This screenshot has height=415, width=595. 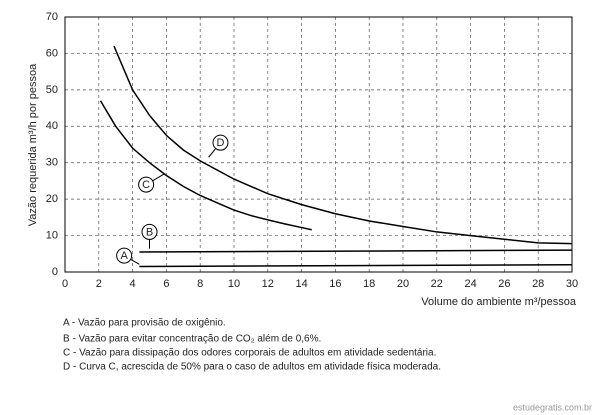 What do you see at coordinates (470, 284) in the screenshot?
I see `x-tick-label: 24` at bounding box center [470, 284].